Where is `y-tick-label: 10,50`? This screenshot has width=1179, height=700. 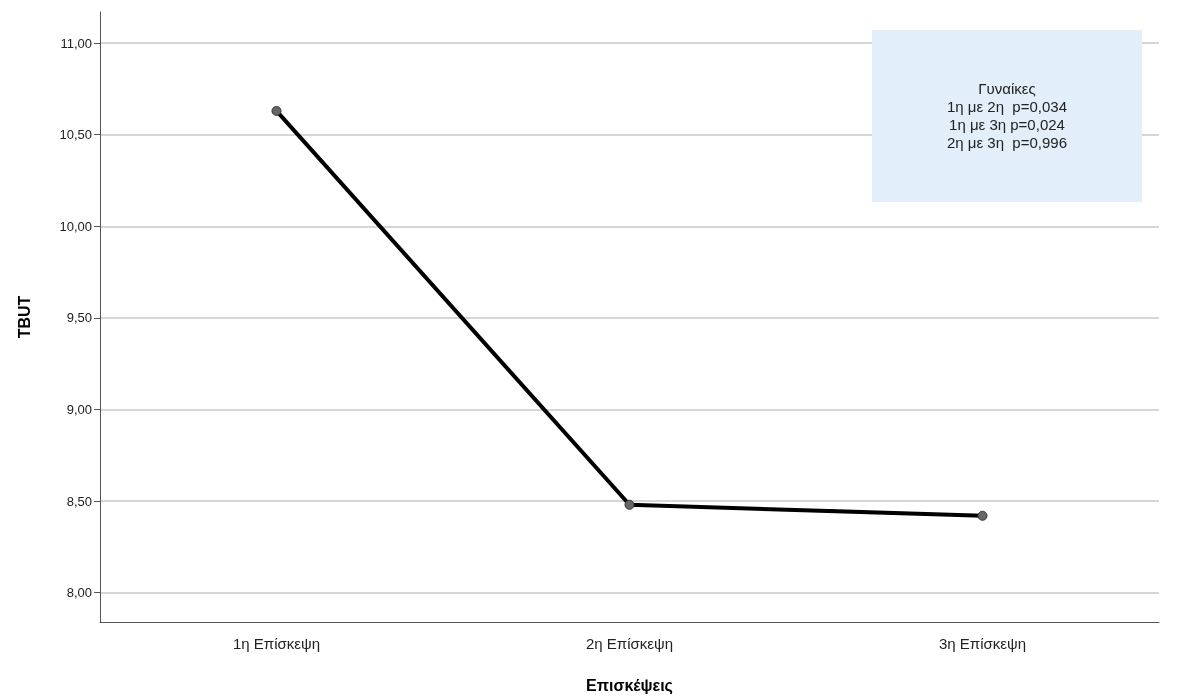
y-tick-label: 10,50 is located at coordinates (75, 135).